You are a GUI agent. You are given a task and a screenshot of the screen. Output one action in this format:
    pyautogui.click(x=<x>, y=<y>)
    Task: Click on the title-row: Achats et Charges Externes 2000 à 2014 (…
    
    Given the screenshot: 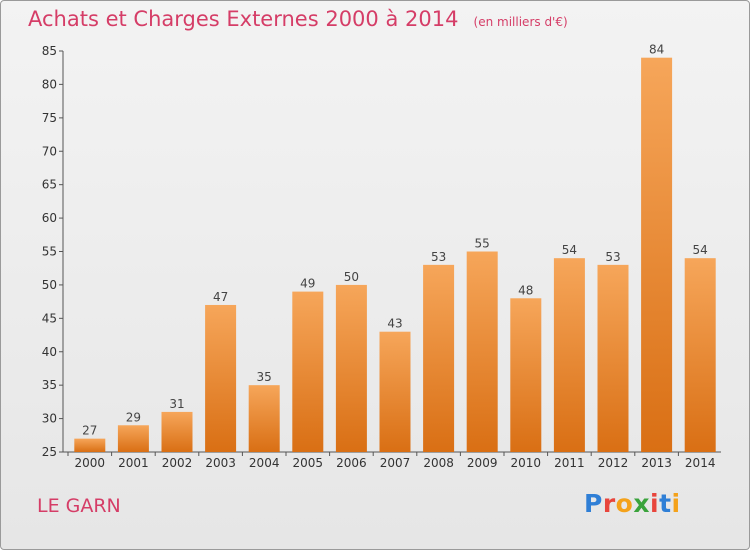 What is the action you would take?
    pyautogui.click(x=298, y=19)
    